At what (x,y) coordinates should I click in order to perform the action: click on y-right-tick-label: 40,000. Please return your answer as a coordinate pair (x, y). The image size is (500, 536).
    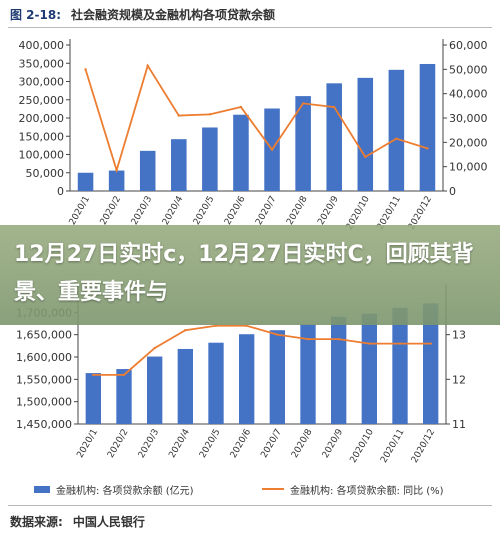
    Looking at the image, I should click on (468, 94).